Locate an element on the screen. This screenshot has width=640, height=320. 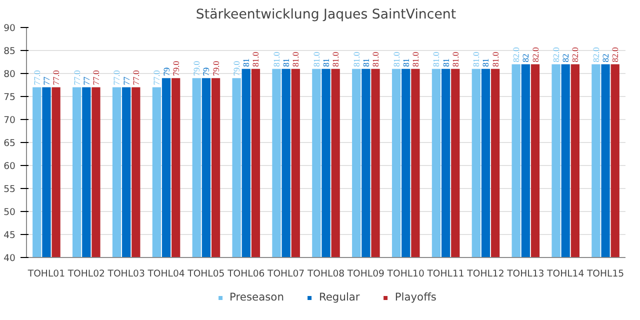
y-tick-label: 65 is located at coordinates (10, 143).